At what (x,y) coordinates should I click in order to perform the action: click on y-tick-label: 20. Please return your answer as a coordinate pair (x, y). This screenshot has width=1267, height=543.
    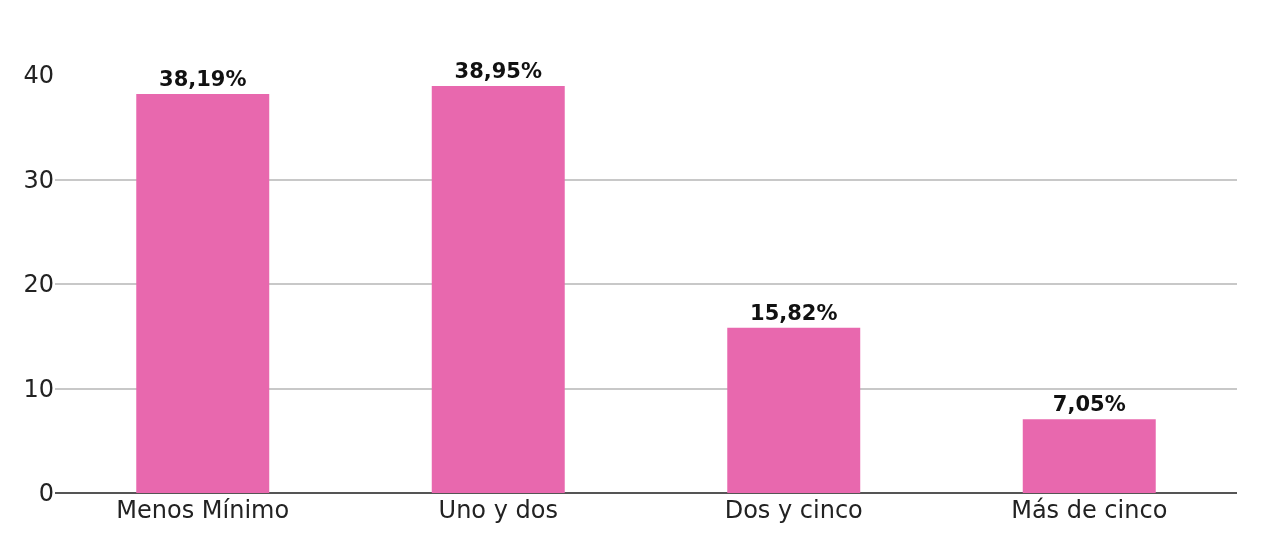
    Looking at the image, I should click on (38, 284).